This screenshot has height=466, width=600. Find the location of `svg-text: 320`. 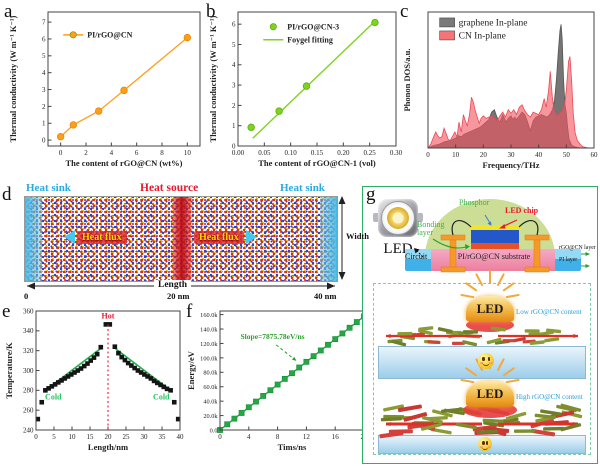

svg-text: 320 is located at coordinates (28, 351).